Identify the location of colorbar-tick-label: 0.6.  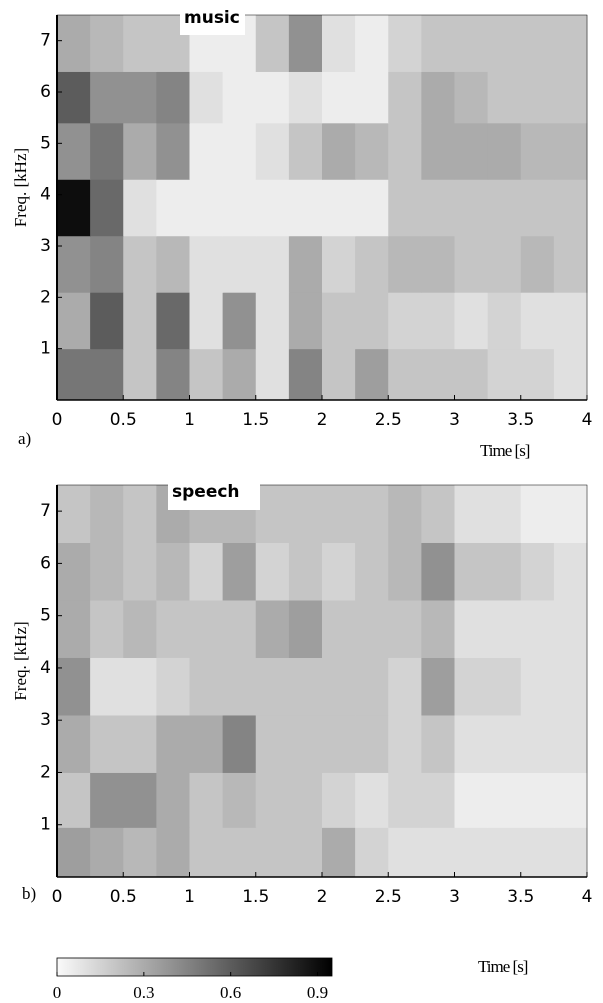
(230, 992).